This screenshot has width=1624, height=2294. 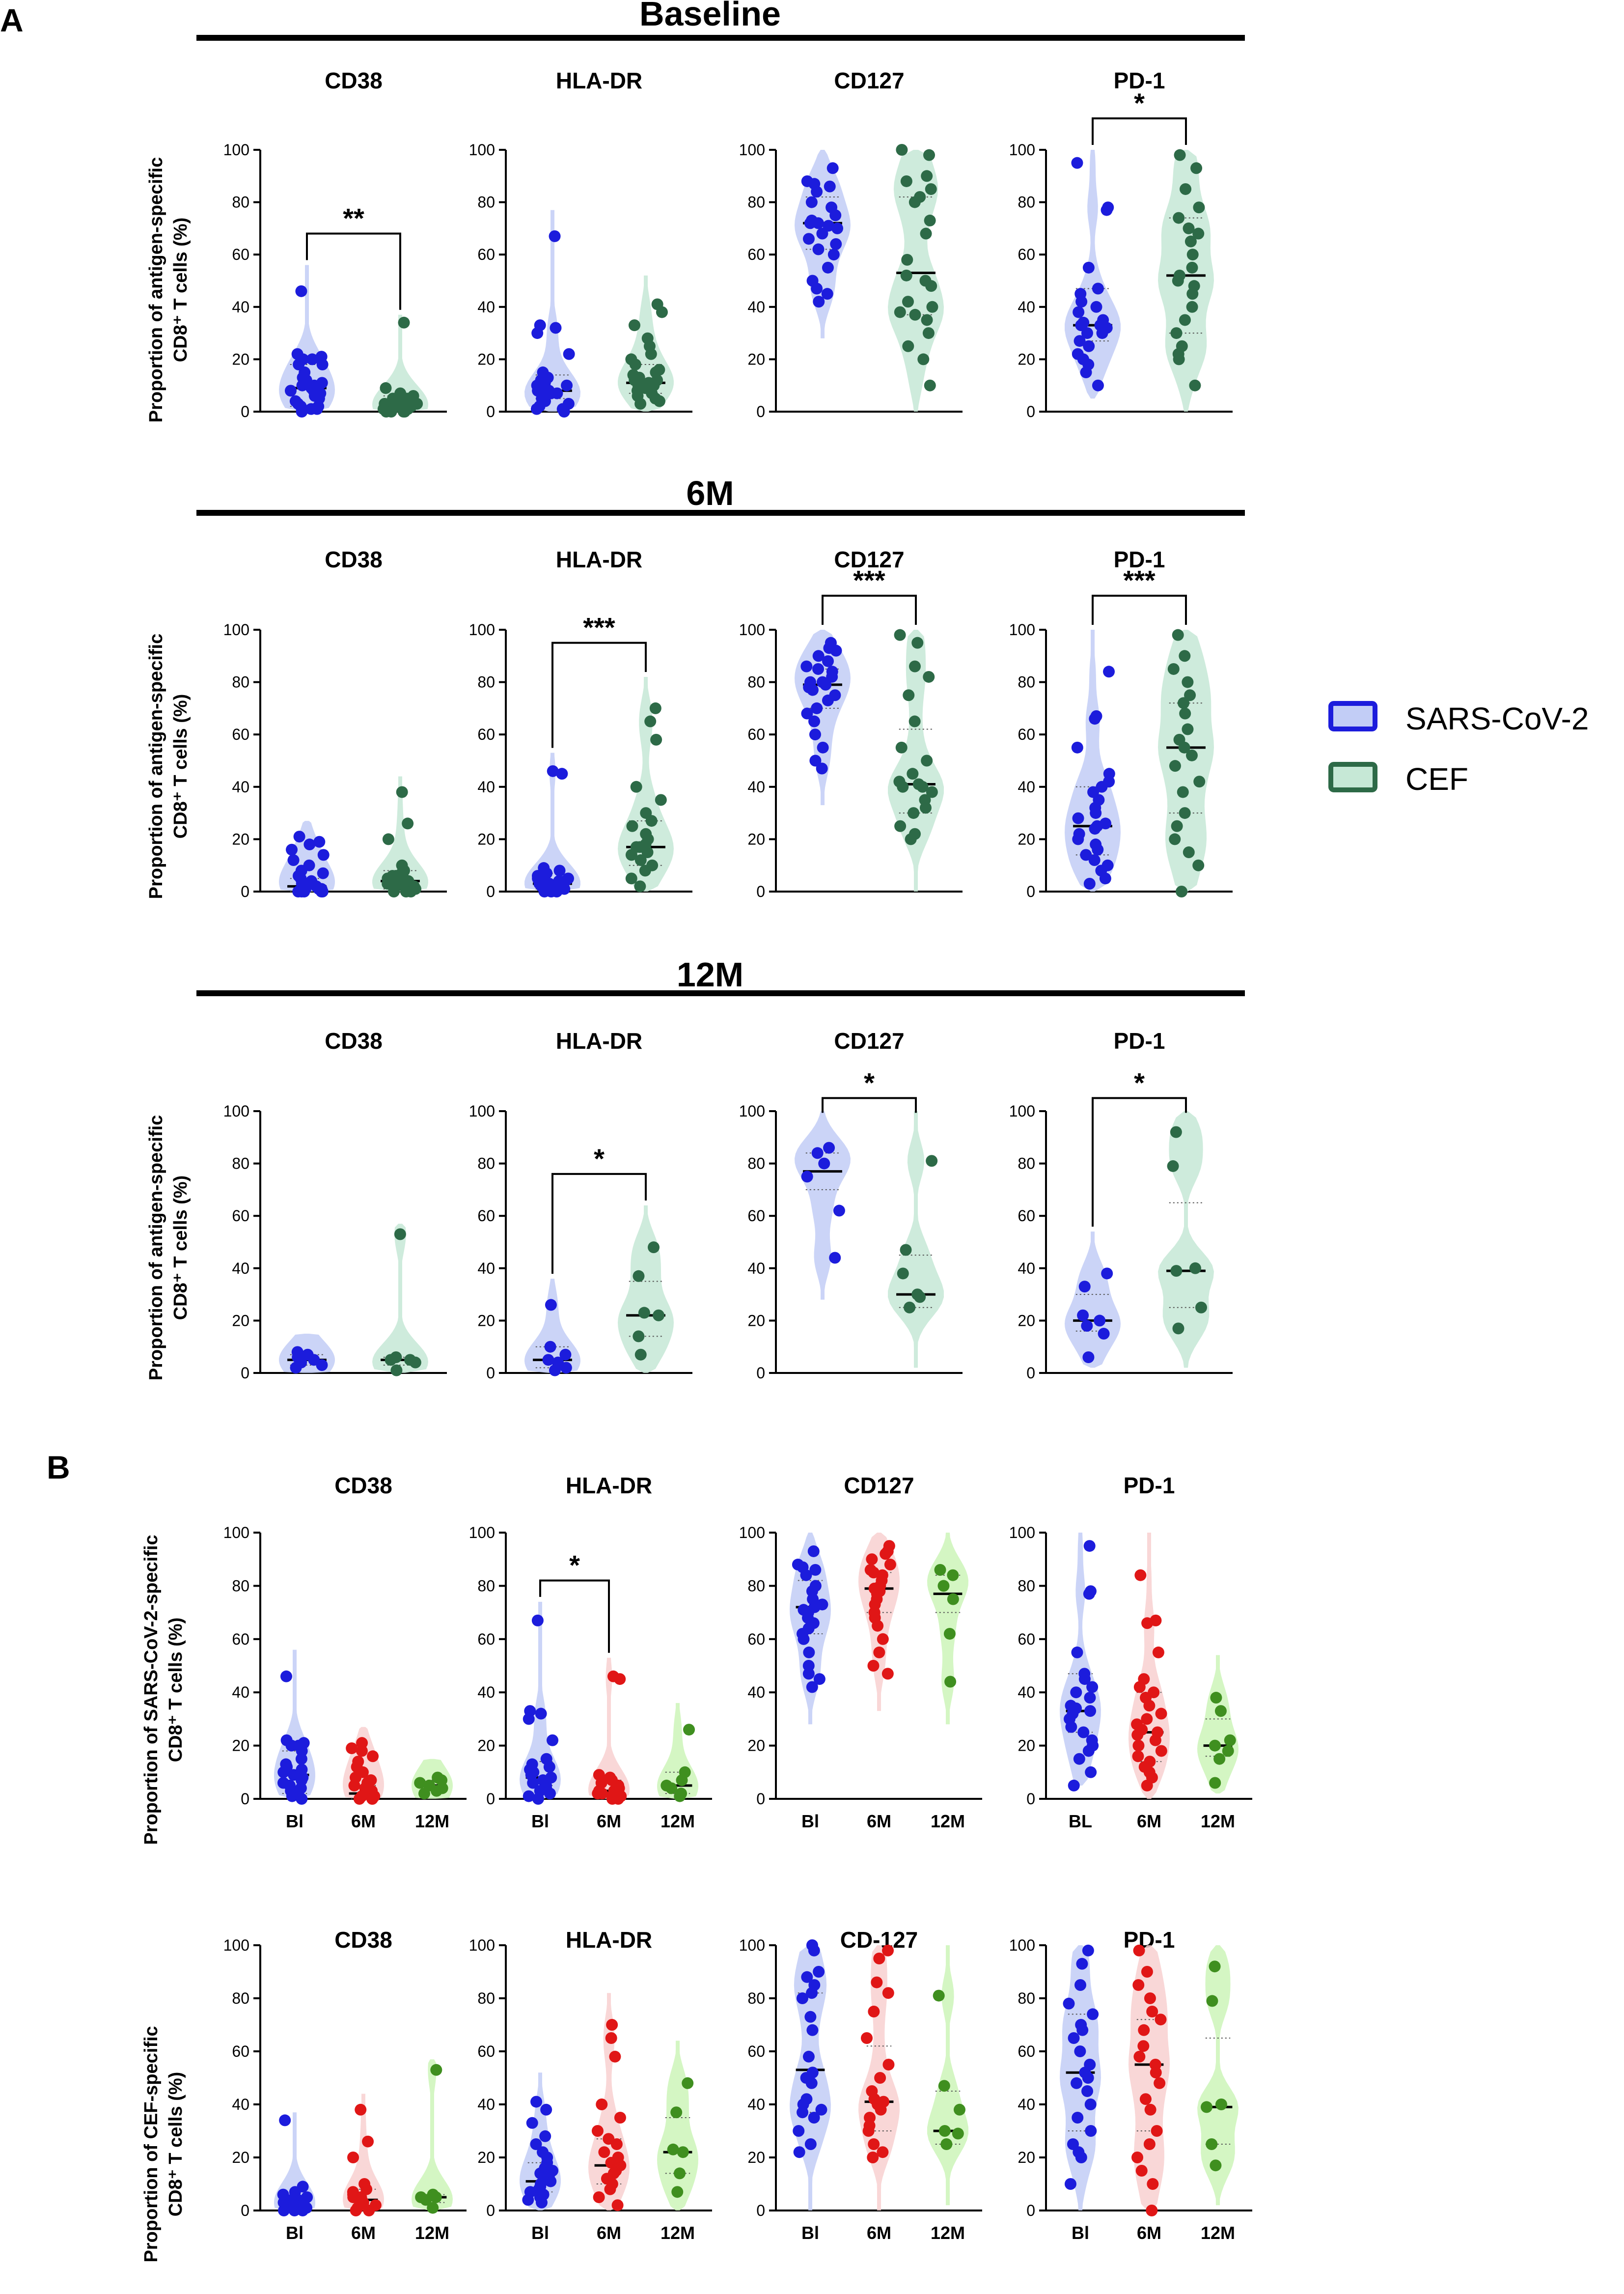 I want to click on series-CEF, so click(x=400, y=837).